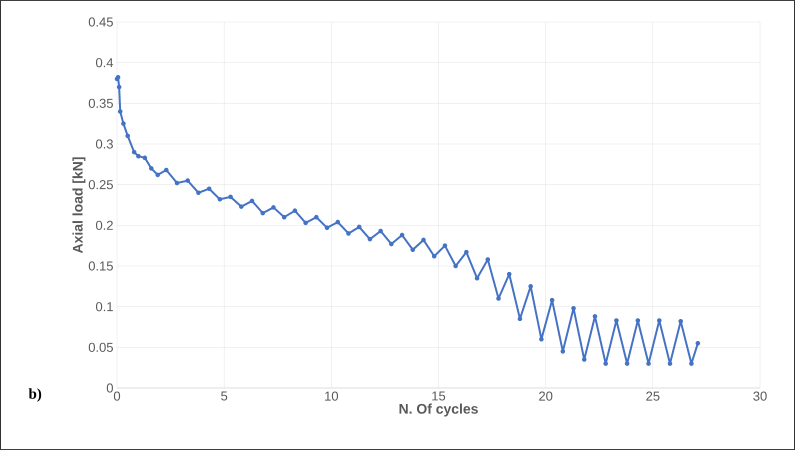  I want to click on y-tick-label: 0.05, so click(100, 347).